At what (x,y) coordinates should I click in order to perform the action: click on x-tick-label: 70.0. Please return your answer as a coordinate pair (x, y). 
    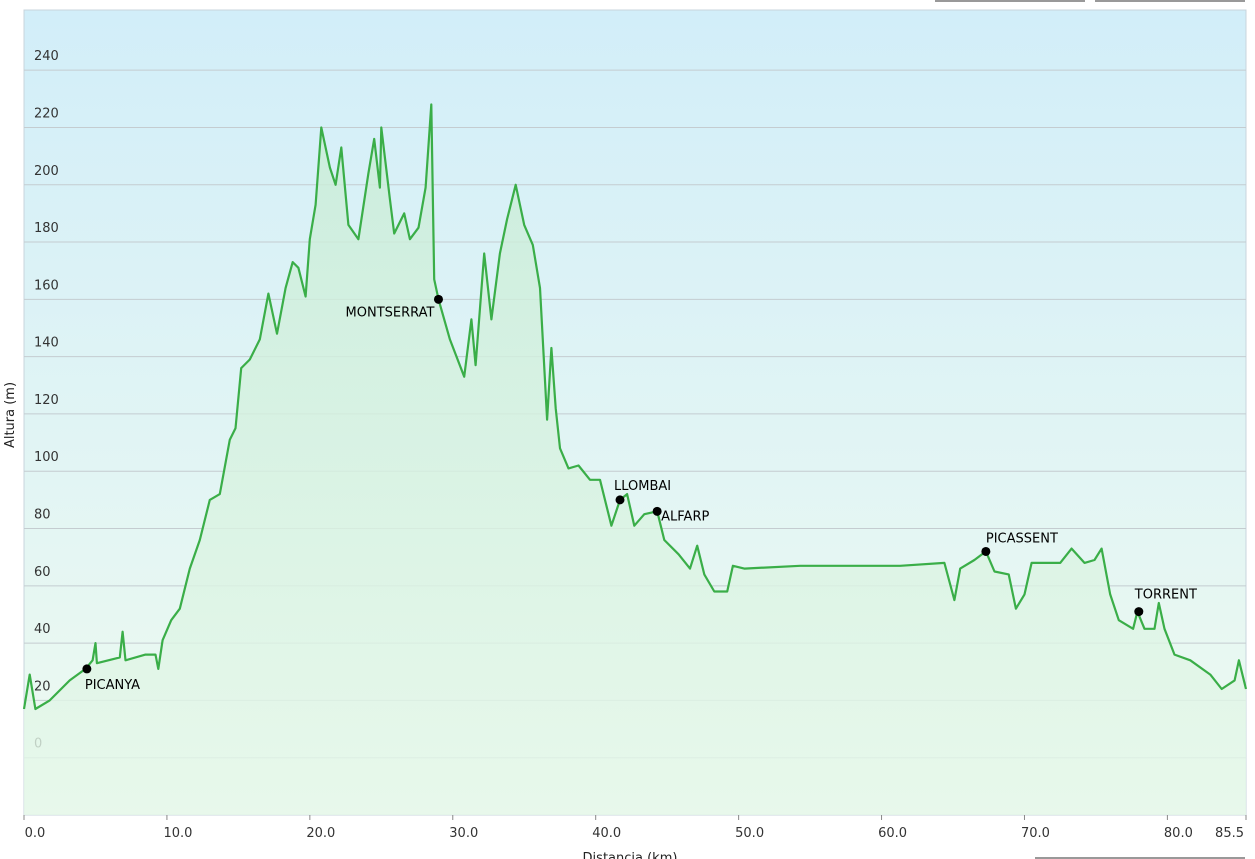
    Looking at the image, I should click on (1035, 833).